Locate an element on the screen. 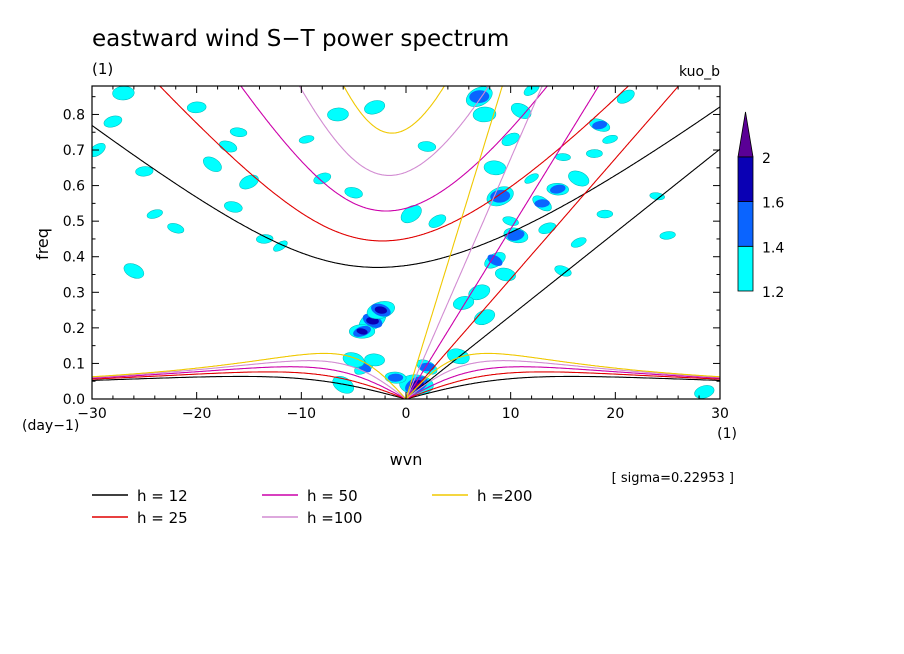 The width and height of the screenshot is (904, 654). y-axis-unit: (day−1) is located at coordinates (50, 426).